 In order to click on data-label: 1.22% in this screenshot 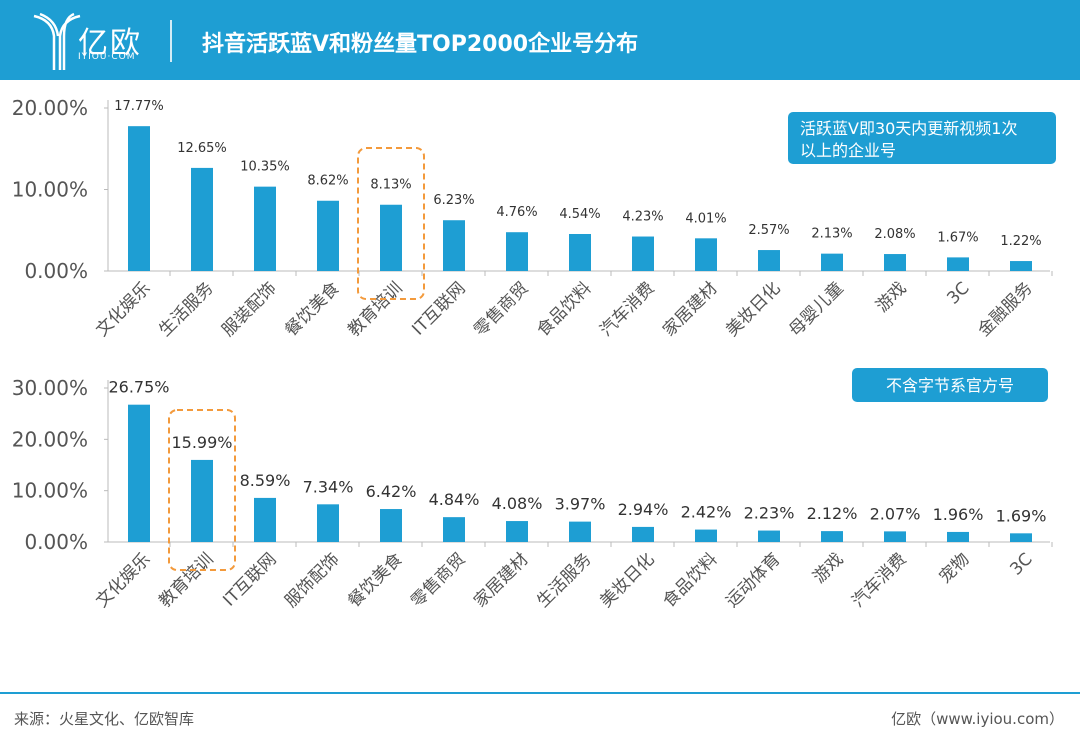, I will do `click(1020, 241)`.